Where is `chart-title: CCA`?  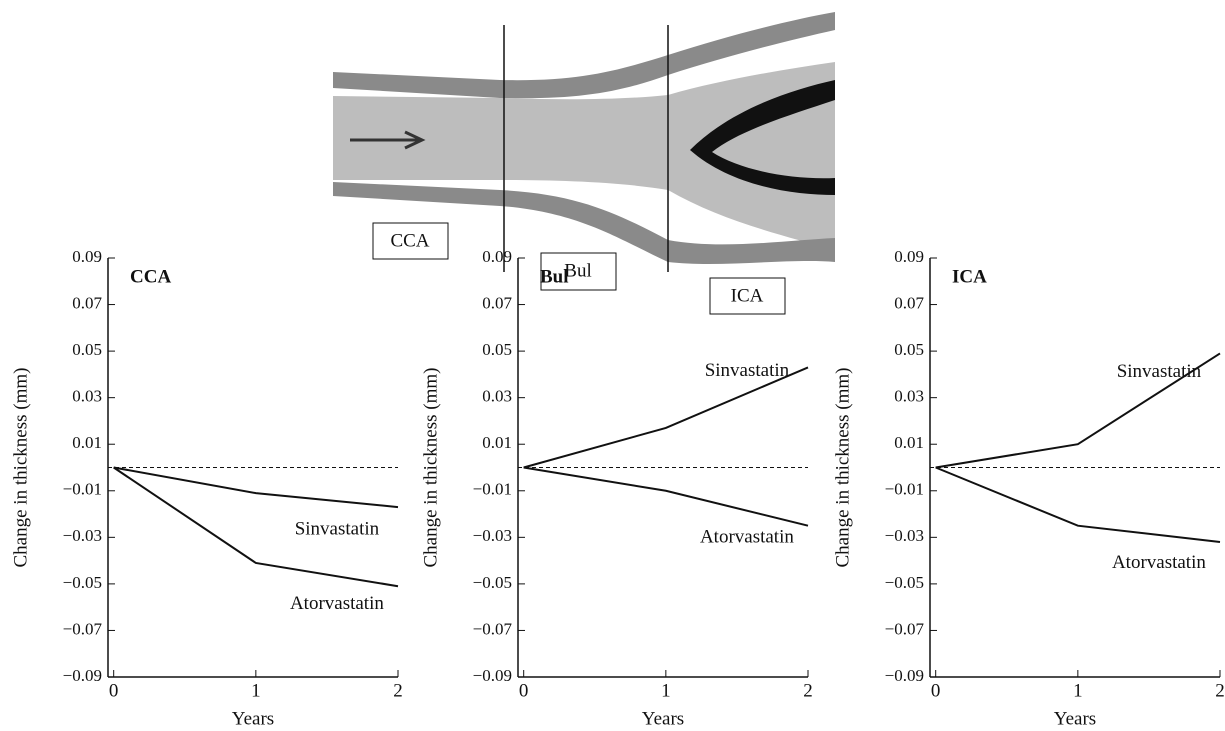
chart-title: CCA is located at coordinates (150, 276).